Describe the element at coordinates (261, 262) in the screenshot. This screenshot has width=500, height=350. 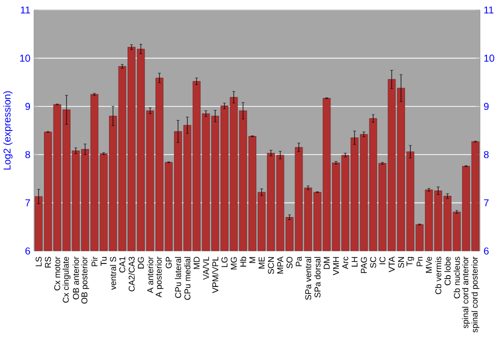
I see `x-tick-label: ME` at that location.